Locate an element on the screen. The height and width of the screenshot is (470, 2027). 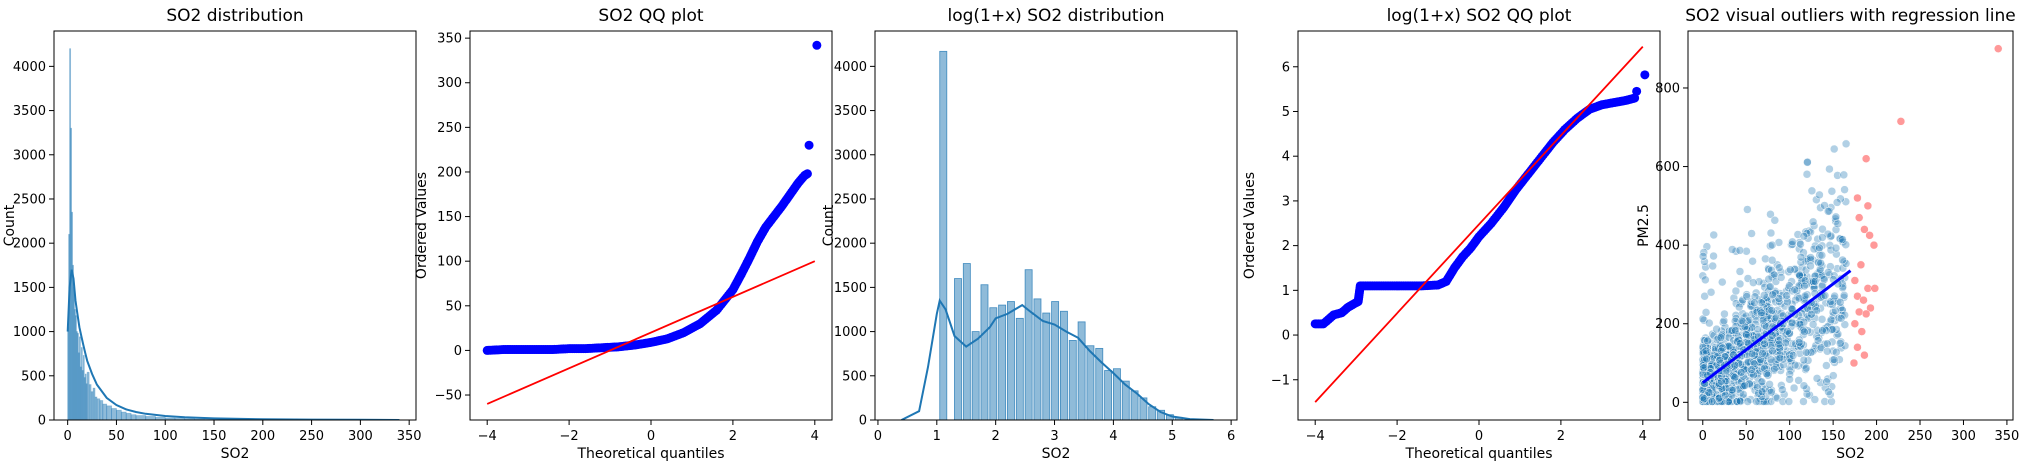
x-tick-label: 50 is located at coordinates (116, 436).